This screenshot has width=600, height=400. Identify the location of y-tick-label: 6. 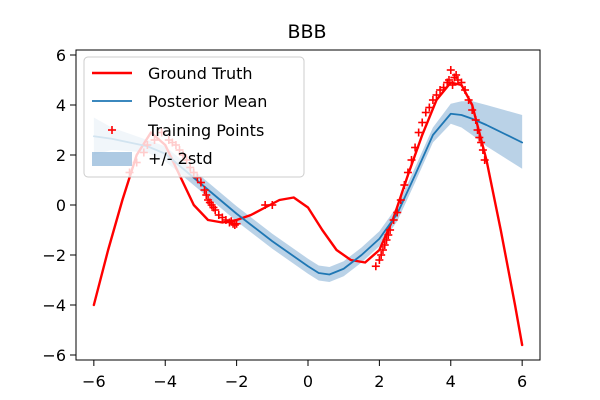
(61, 55).